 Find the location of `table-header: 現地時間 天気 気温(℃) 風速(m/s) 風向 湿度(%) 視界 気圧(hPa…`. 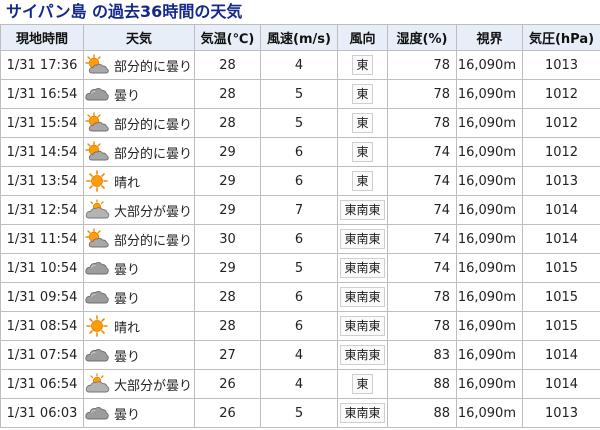

table-header: 現地時間 天気 気温(℃) 風速(m/s) 風向 湿度(%) 視界 気圧(hPa… is located at coordinates (300, 37).